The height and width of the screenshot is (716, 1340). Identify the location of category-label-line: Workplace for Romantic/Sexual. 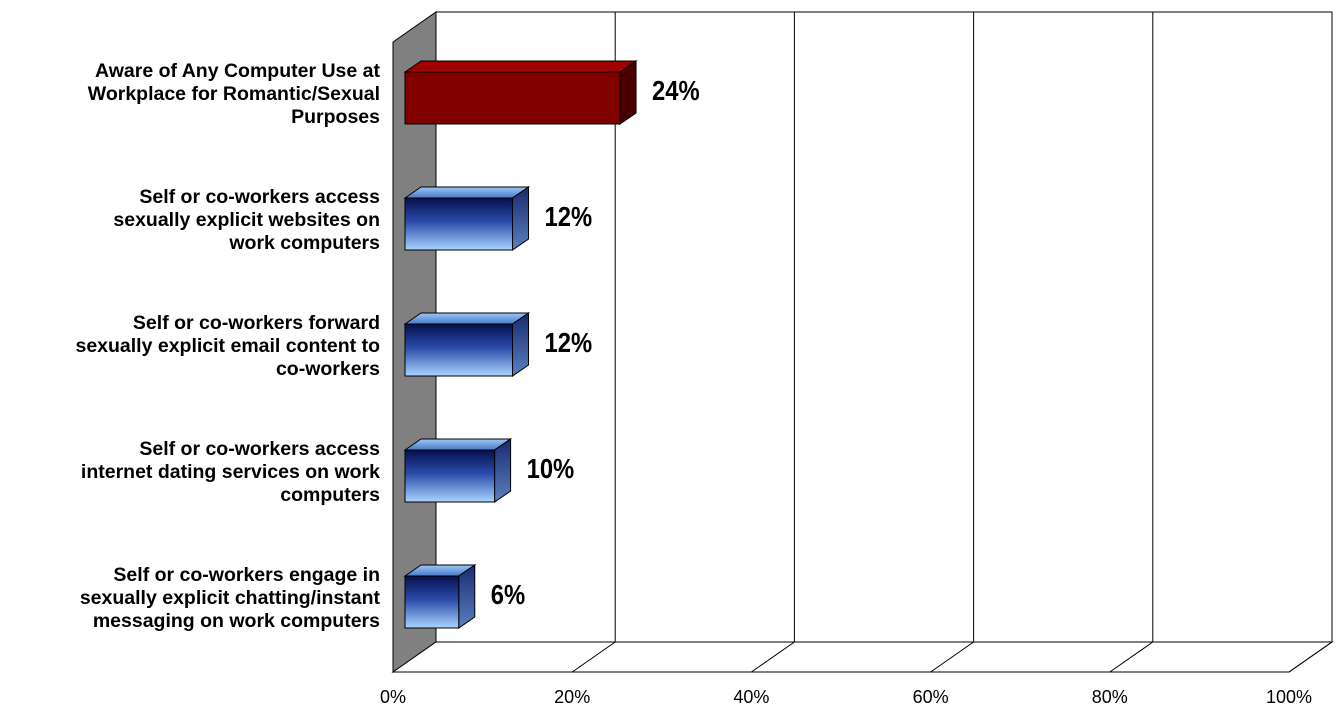
(233, 93).